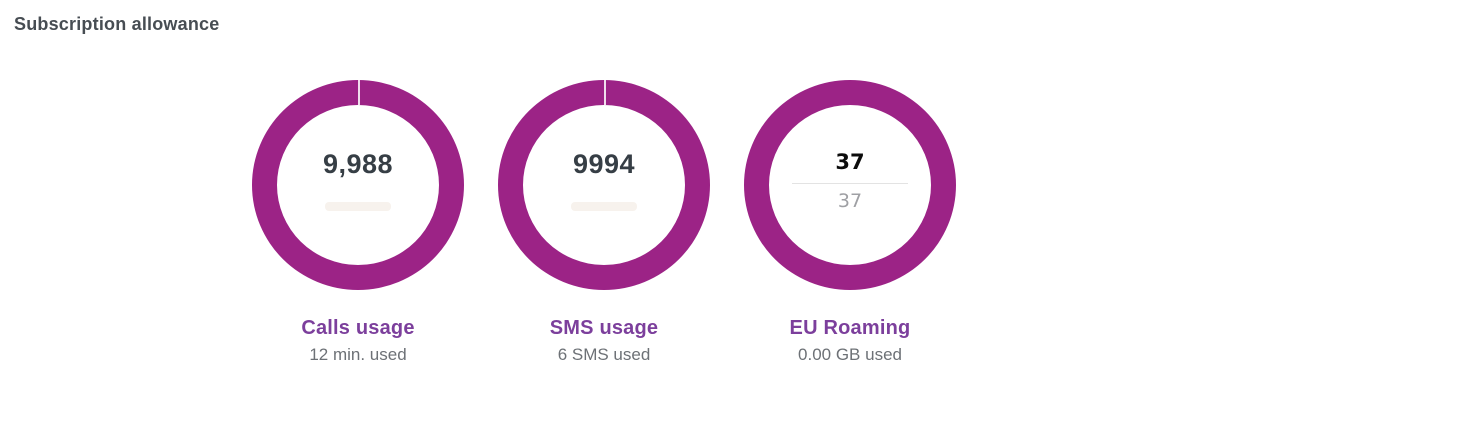  What do you see at coordinates (604, 164) in the screenshot?
I see `sms-remaining-value: 9994` at bounding box center [604, 164].